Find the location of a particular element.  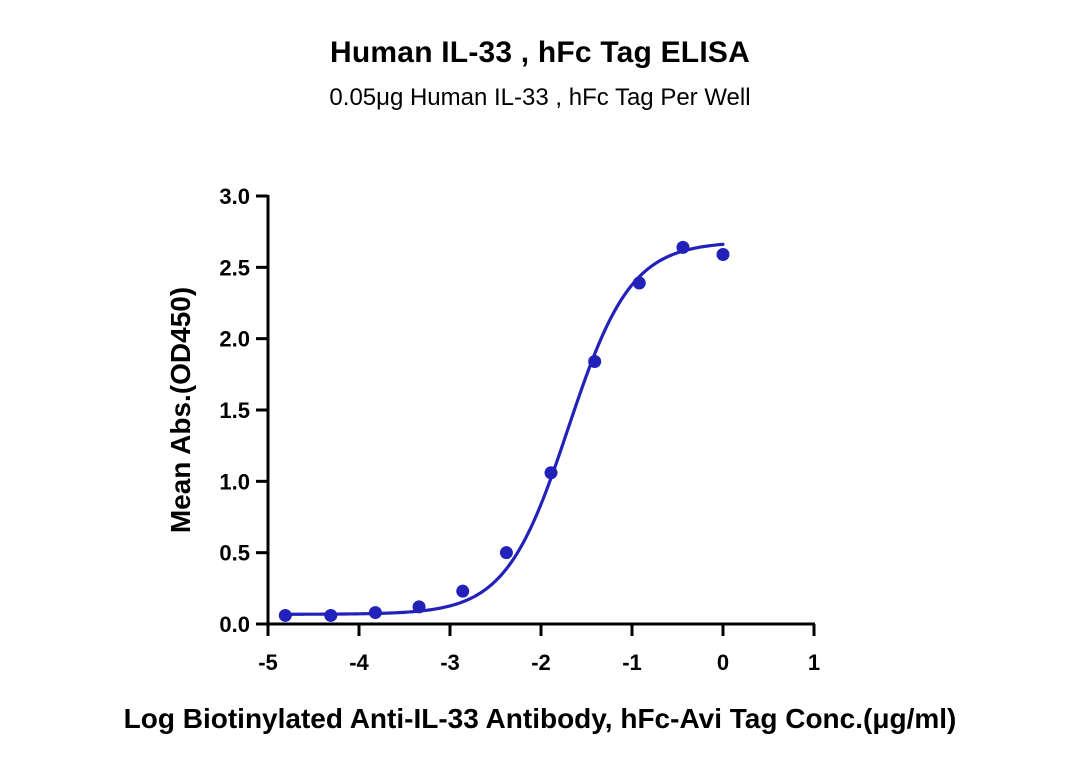

y-tick-label: 0.0 is located at coordinates (234, 624).